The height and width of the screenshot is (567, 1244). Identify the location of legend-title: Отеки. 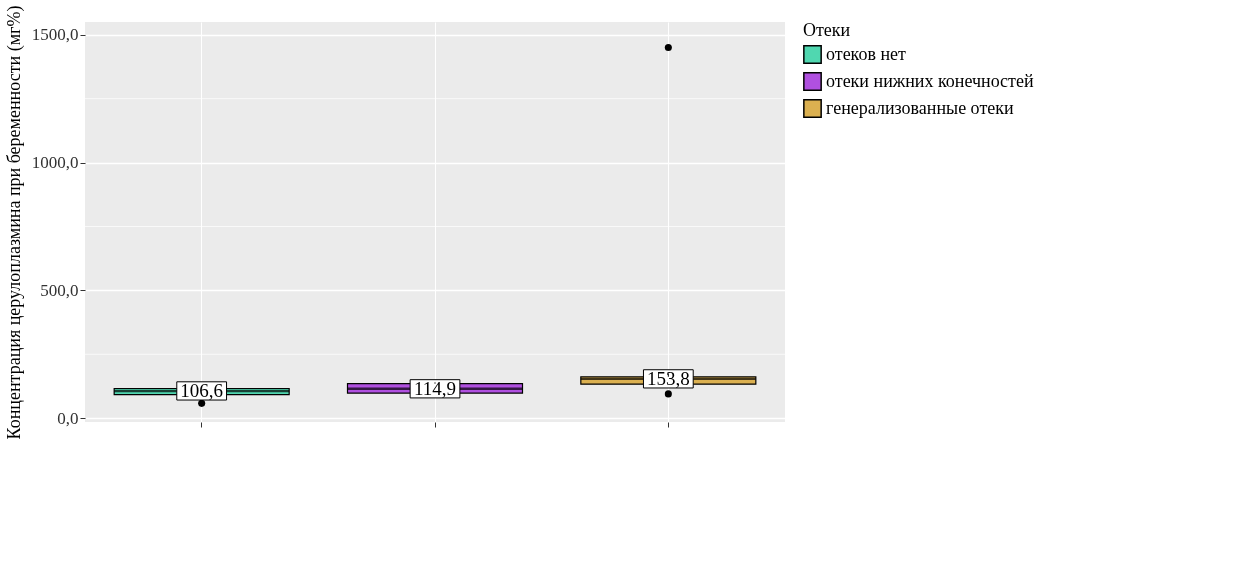
(827, 30).